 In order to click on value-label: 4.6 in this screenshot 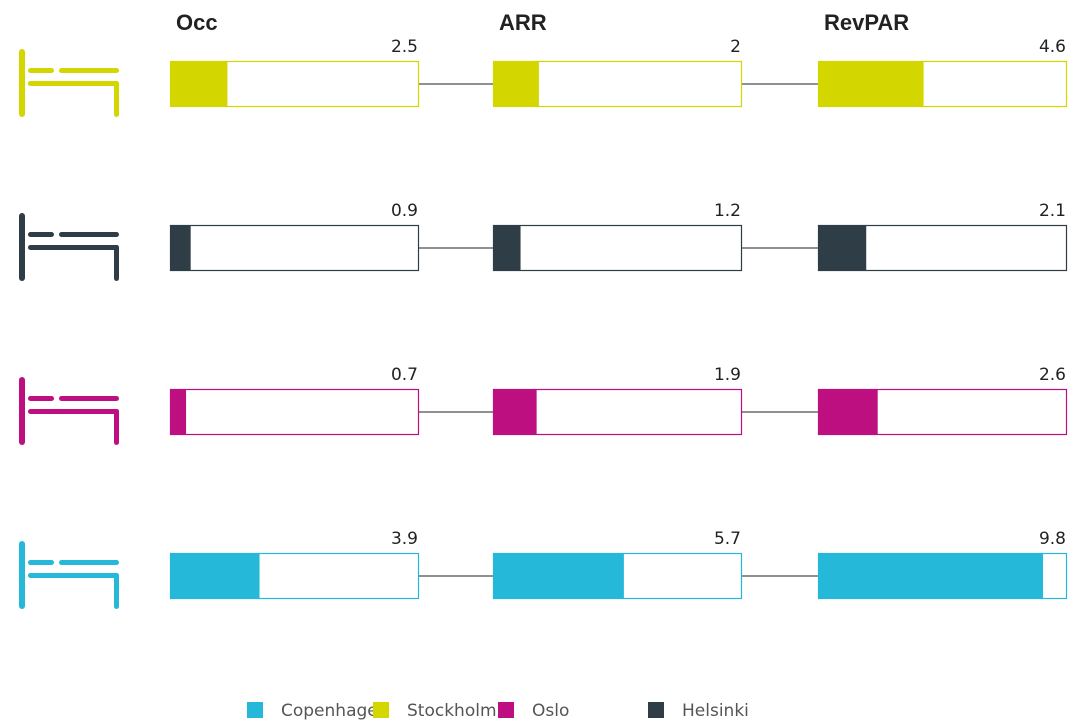, I will do `click(1052, 47)`.